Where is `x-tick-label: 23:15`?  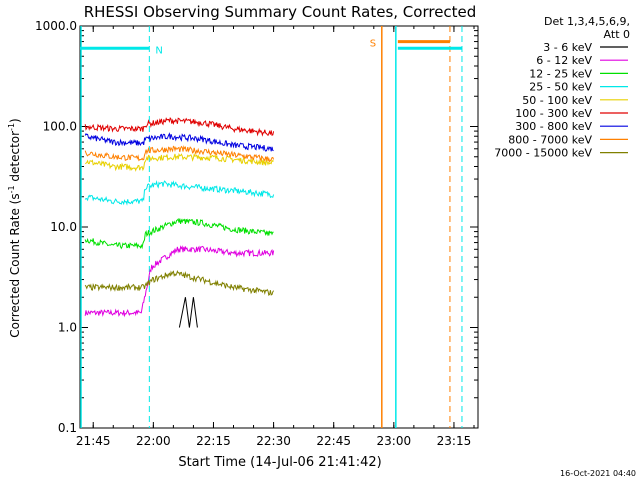 x-tick-label: 23:15 is located at coordinates (454, 441).